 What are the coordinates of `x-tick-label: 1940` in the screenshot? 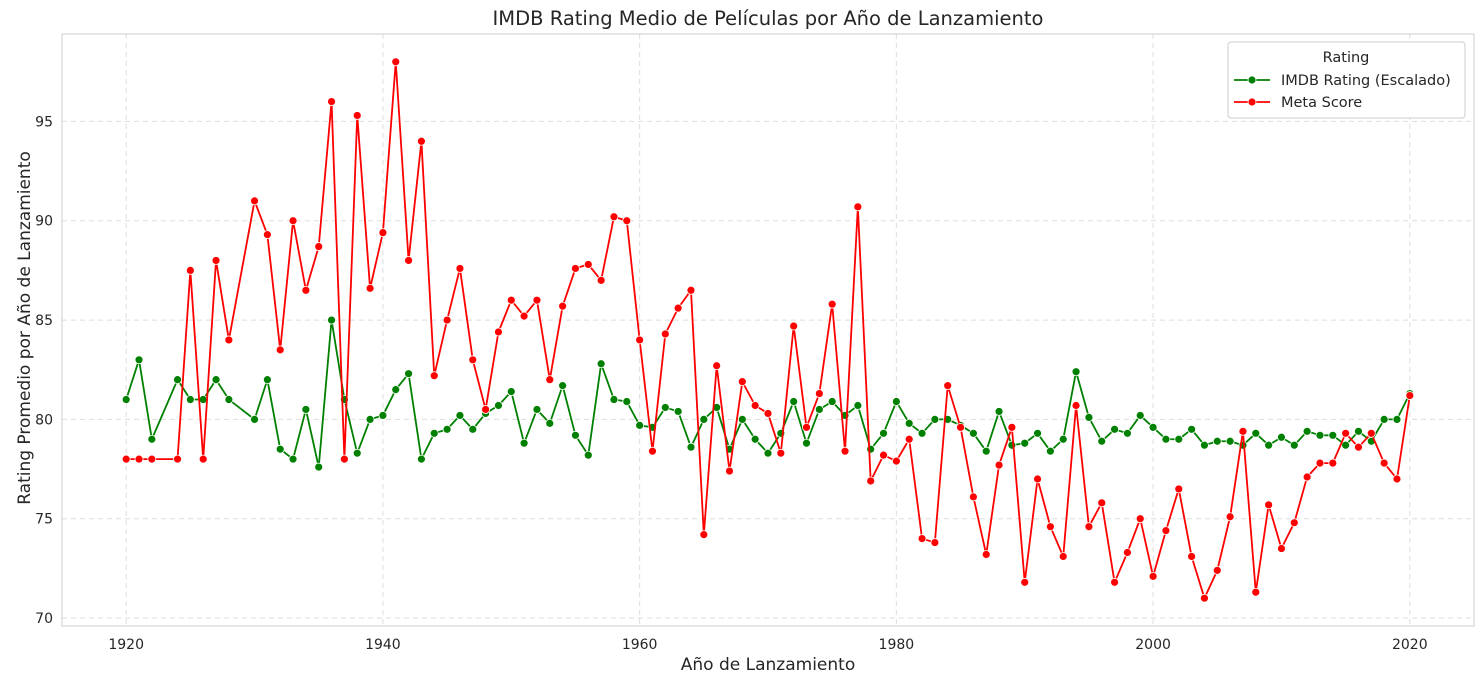 It's located at (383, 645).